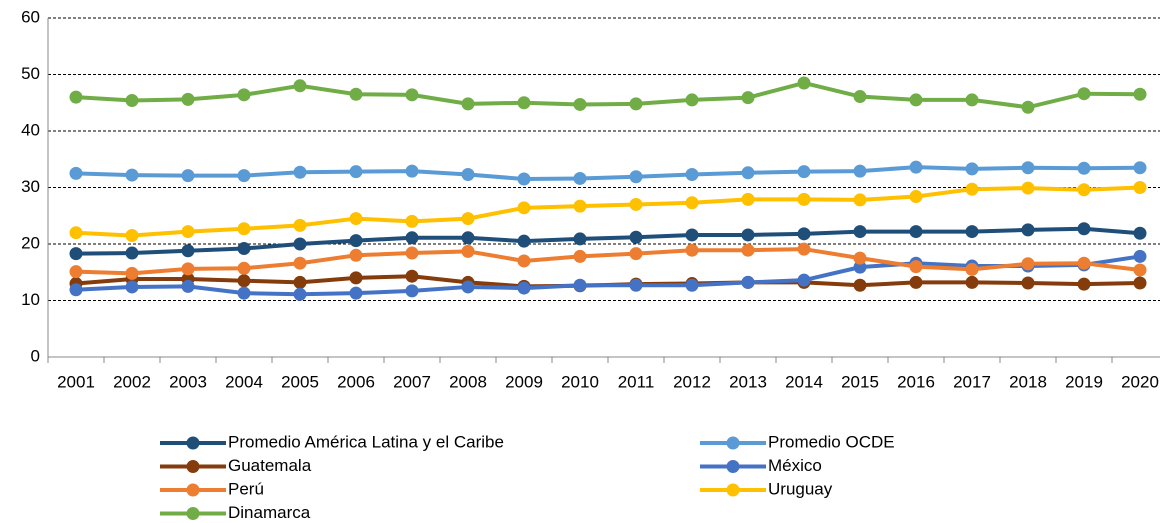 Image resolution: width=1165 pixels, height=523 pixels. What do you see at coordinates (300, 381) in the screenshot?
I see `x-tick-label: 2005` at bounding box center [300, 381].